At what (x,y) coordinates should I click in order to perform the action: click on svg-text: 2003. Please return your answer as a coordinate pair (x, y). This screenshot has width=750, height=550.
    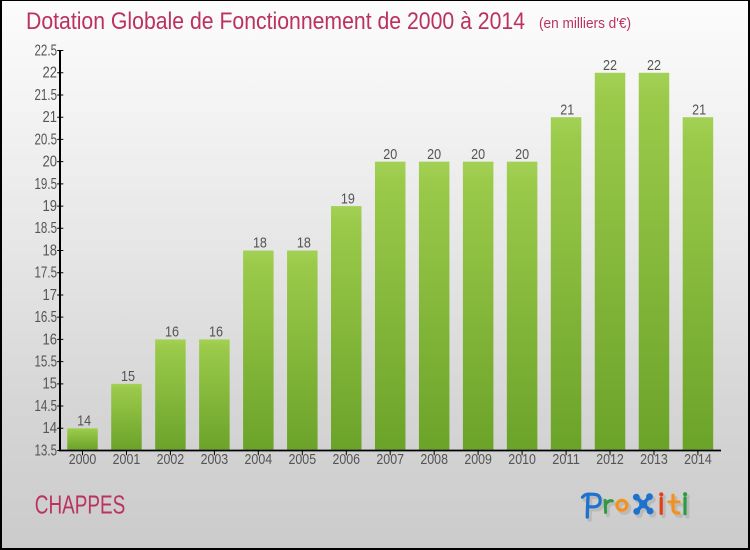
    Looking at the image, I should click on (215, 460).